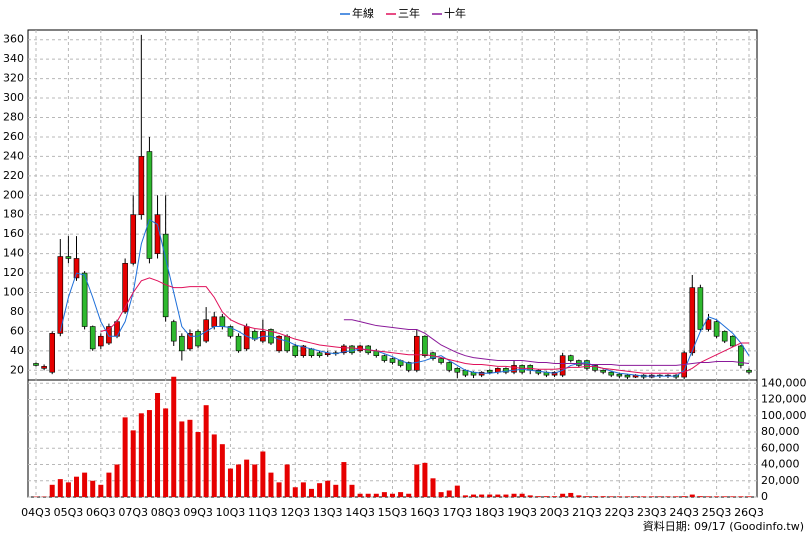  What do you see at coordinates (455, 13) in the screenshot?
I see `legend-label: 十年` at bounding box center [455, 13].